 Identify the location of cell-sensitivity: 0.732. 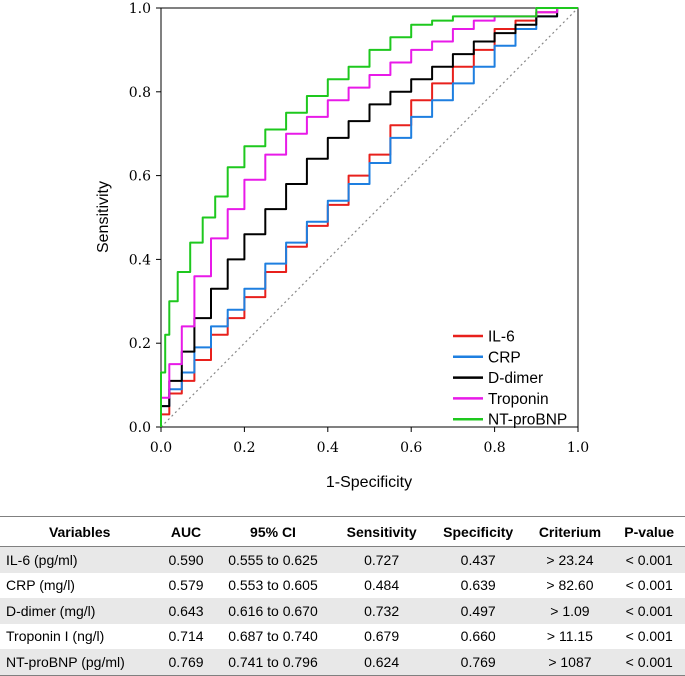
(381, 611).